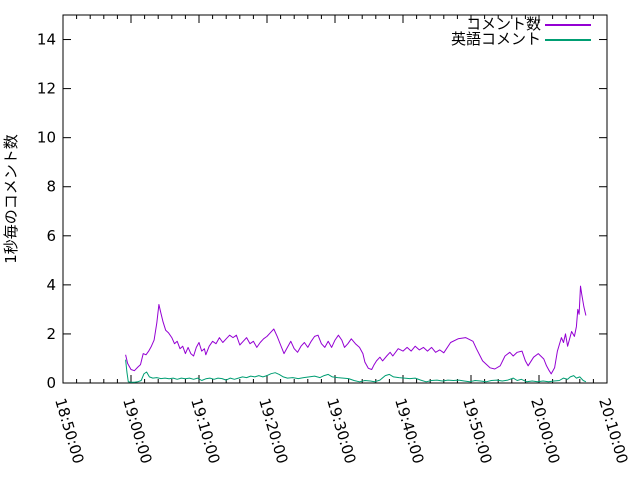  What do you see at coordinates (51, 187) in the screenshot?
I see `y-tick-label: 8` at bounding box center [51, 187].